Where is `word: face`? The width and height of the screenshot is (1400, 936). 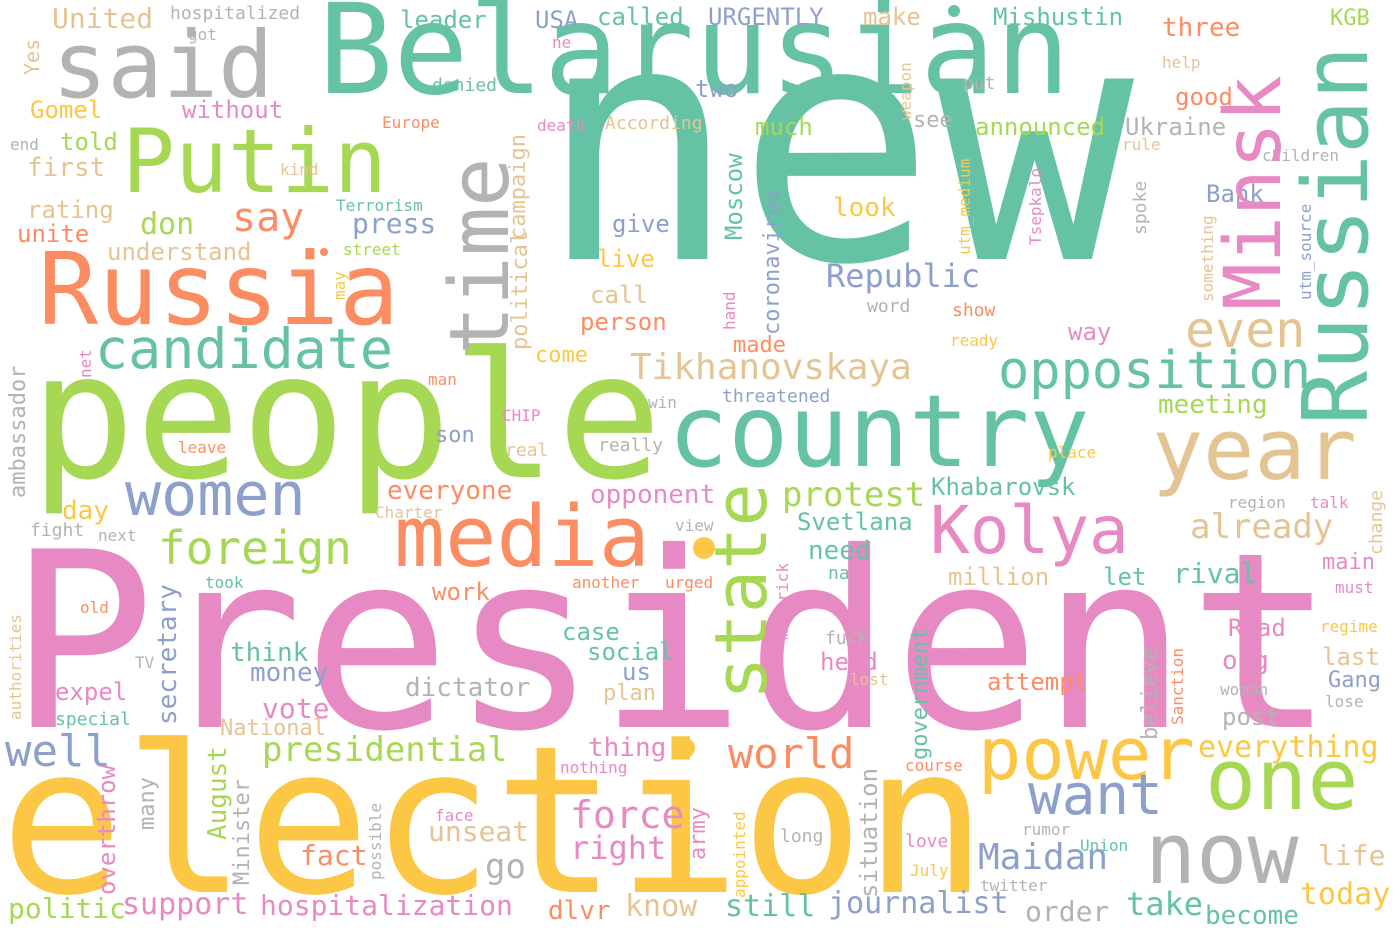
word: face is located at coordinates (454, 815).